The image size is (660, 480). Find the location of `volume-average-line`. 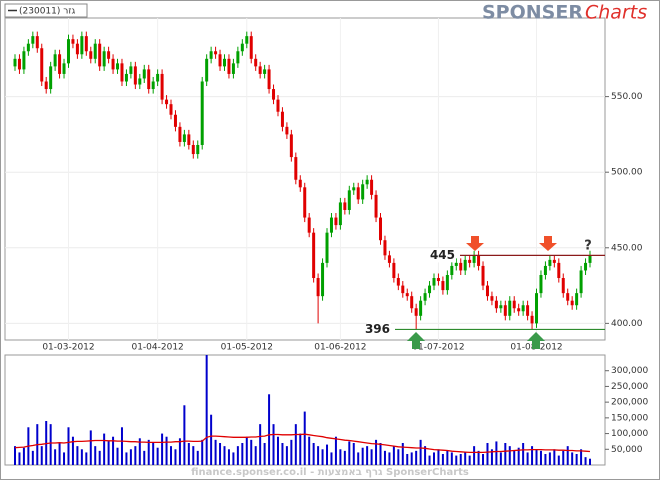

volume-average-line is located at coordinates (302, 443).